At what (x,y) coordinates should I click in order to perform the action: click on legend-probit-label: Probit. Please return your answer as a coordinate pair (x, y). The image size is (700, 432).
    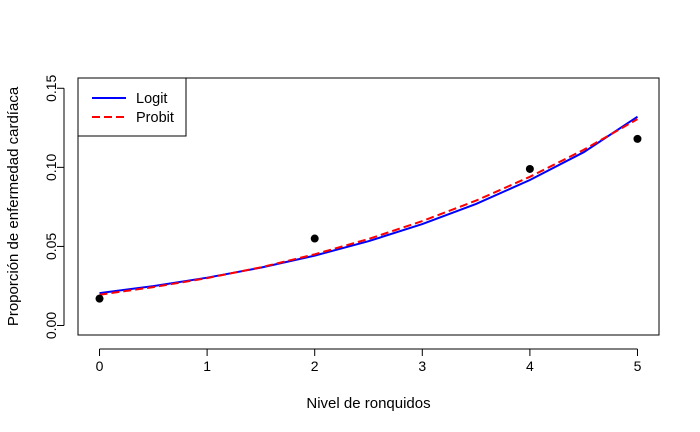
    Looking at the image, I should click on (155, 118).